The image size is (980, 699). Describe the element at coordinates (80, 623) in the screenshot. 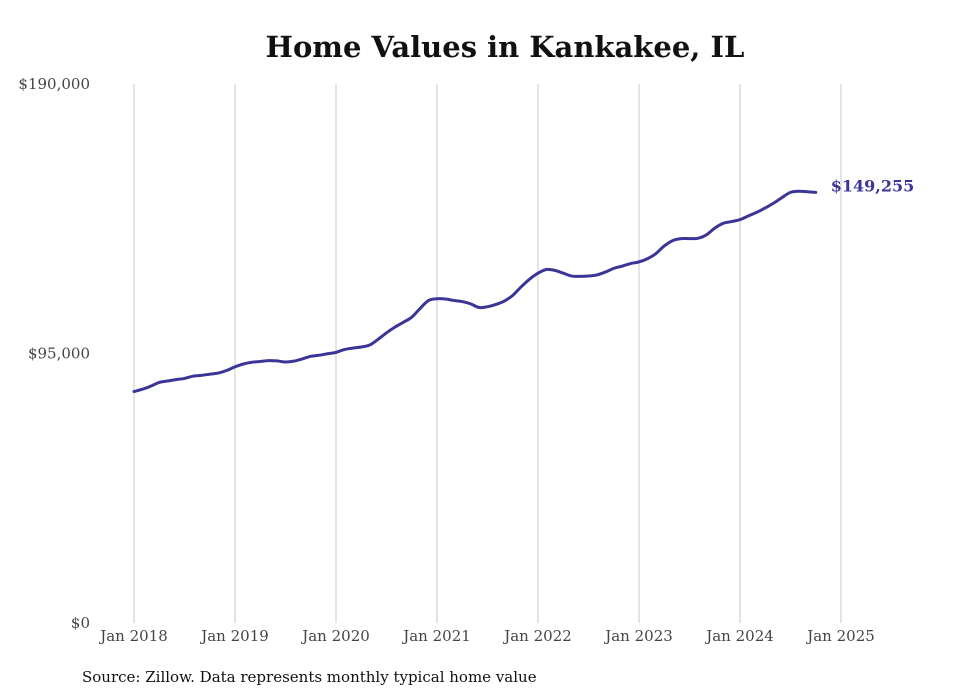

I see `y-tick-label: $0` at that location.